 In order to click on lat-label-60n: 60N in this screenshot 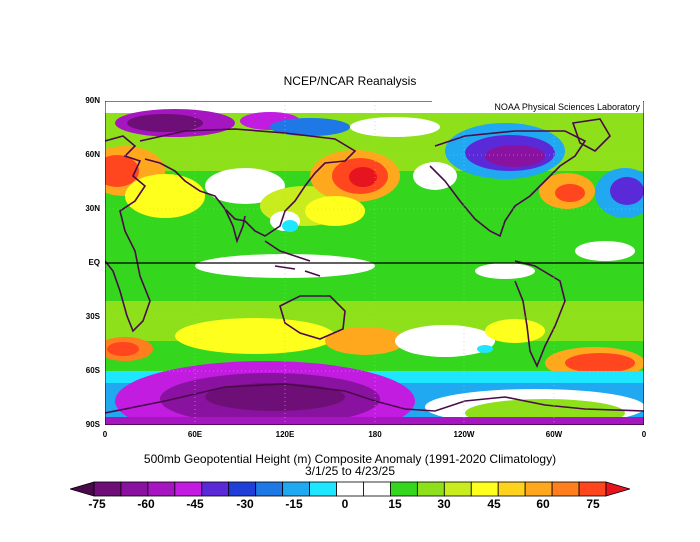, I will do `click(92, 154)`.